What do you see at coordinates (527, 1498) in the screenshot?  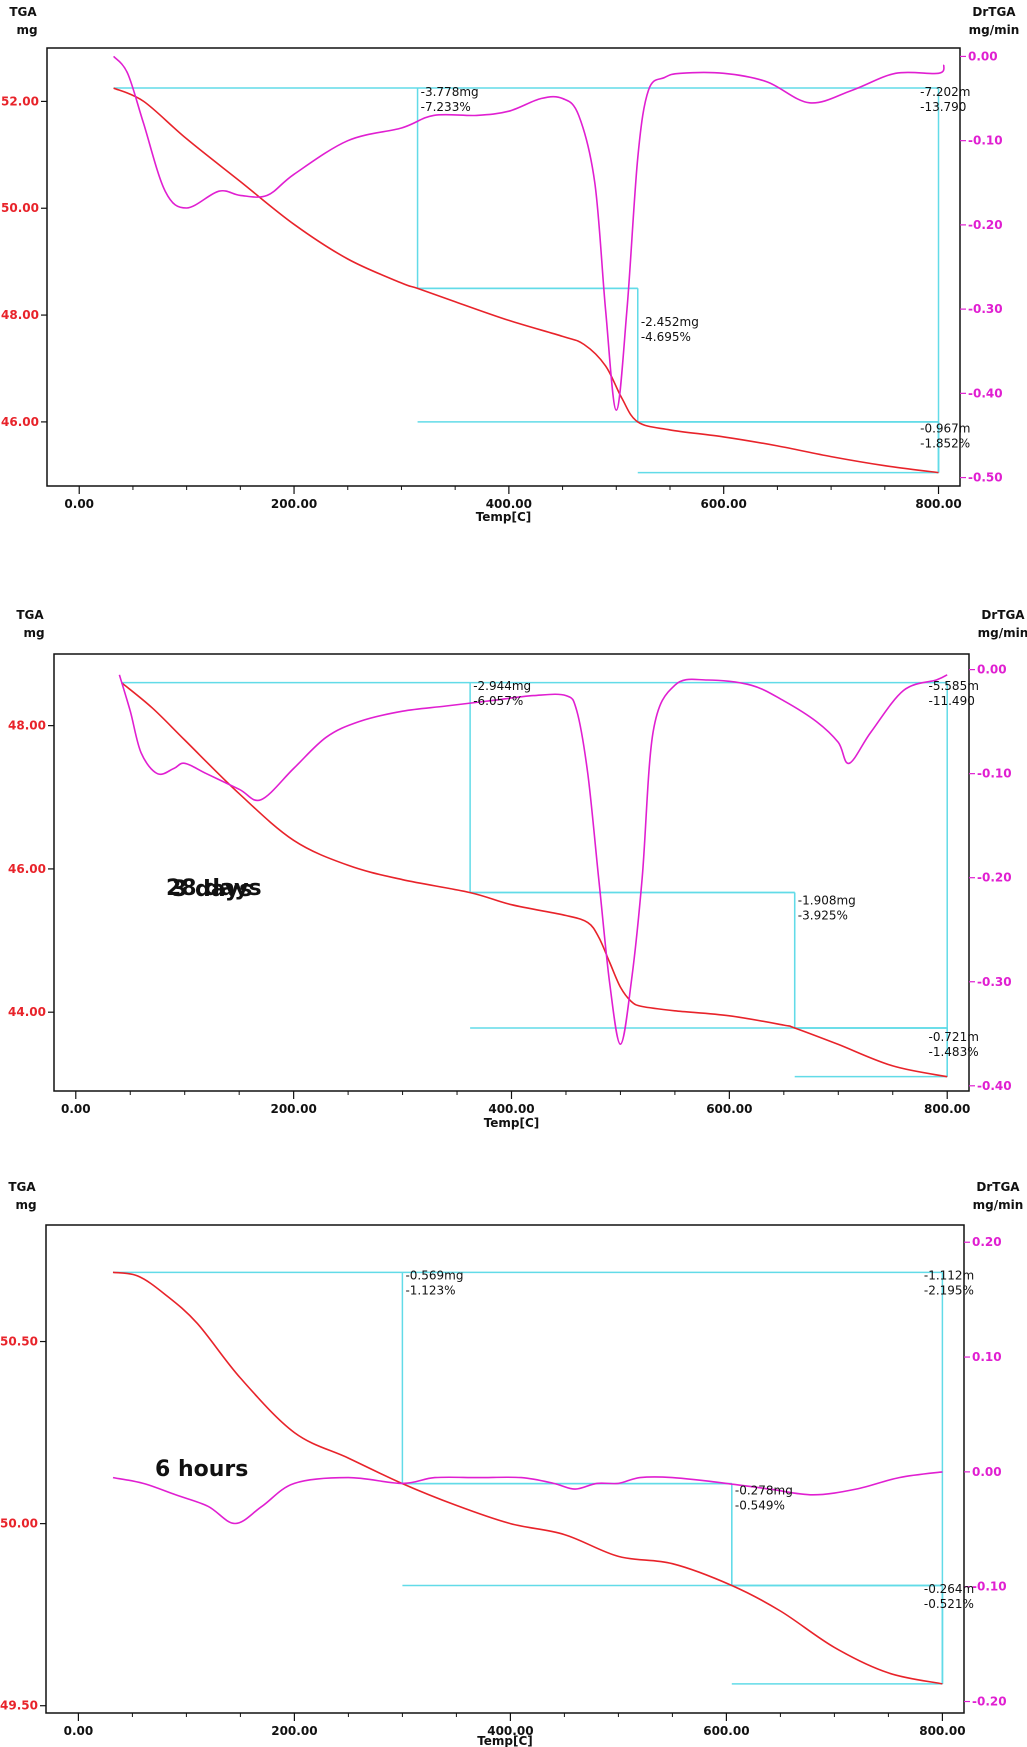 I see `drtga-curve` at bounding box center [527, 1498].